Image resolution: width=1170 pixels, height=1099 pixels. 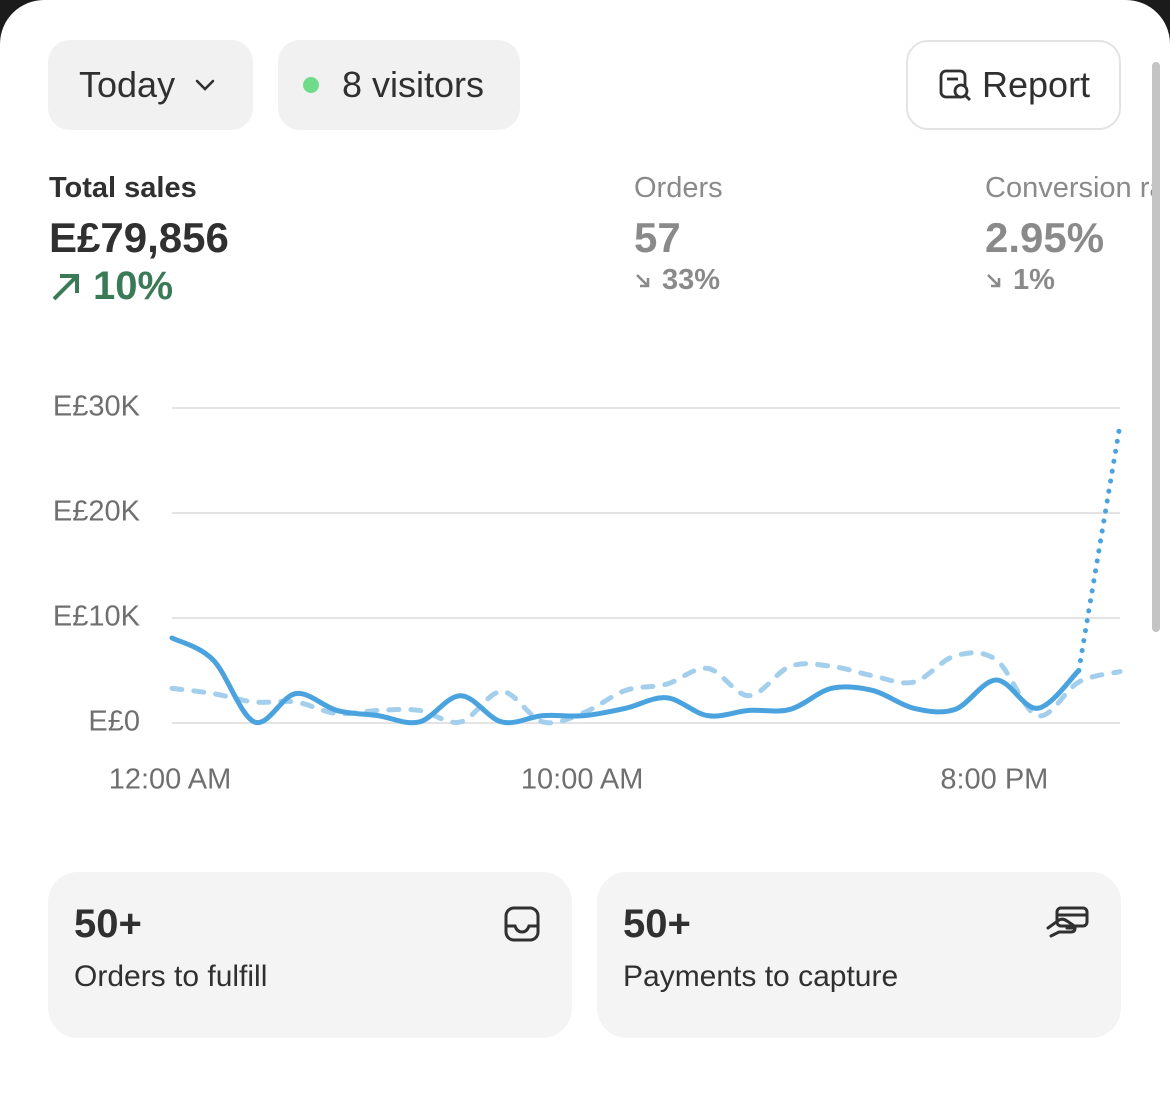 I want to click on date-button: Today, so click(x=150, y=85).